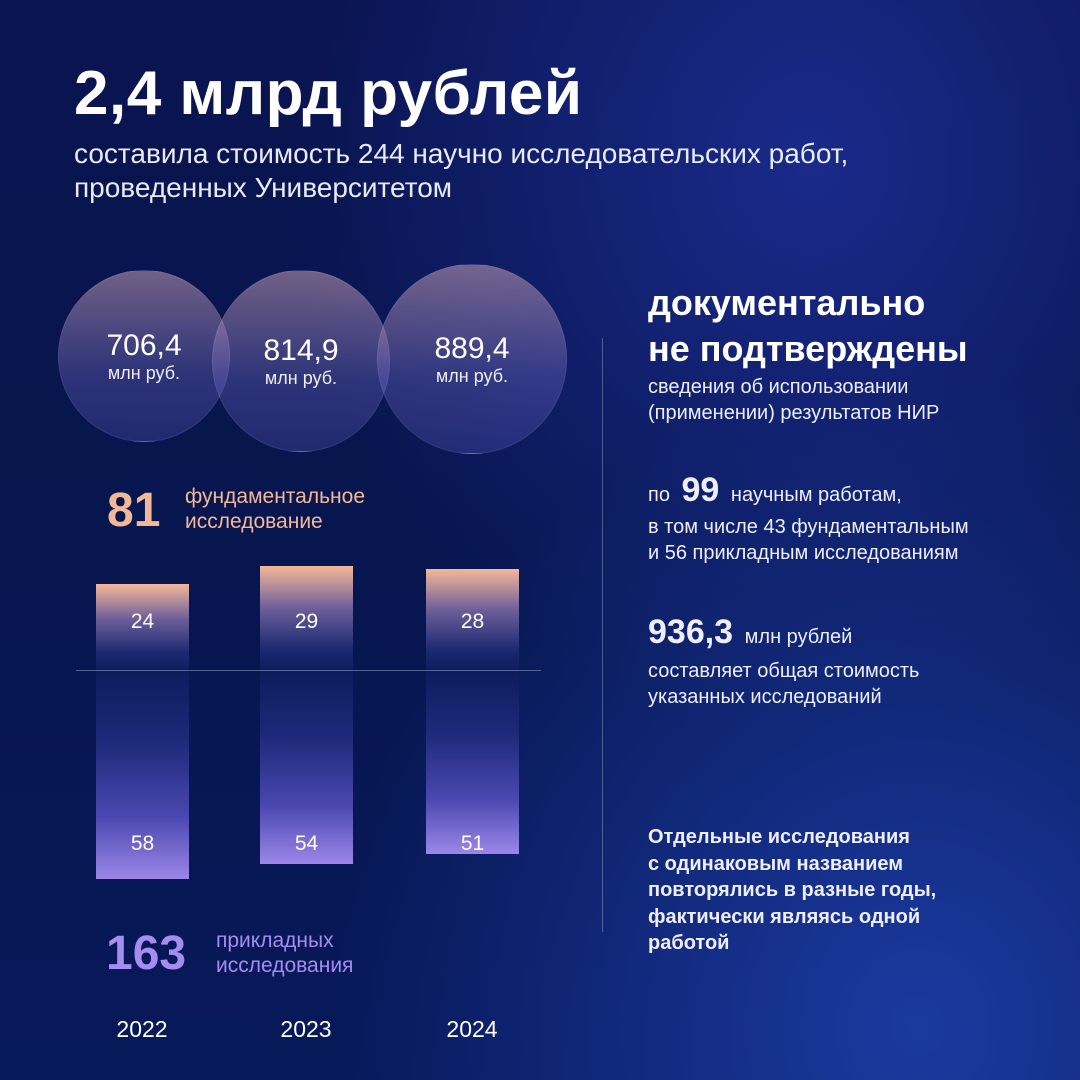 The image size is (1080, 1080). I want to click on desc-line: (применении) результатов НИР, so click(794, 413).